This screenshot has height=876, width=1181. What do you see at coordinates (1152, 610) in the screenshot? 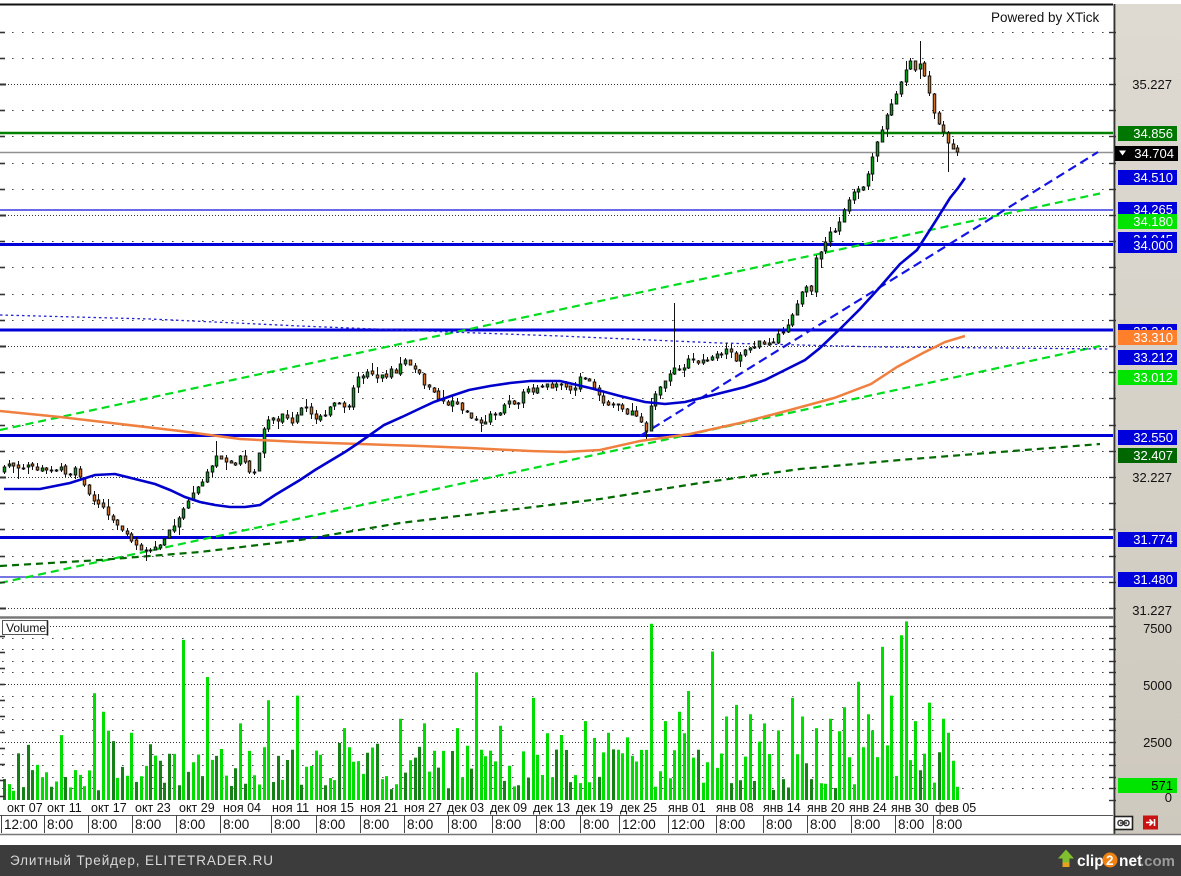
I see `svg-text: 31.227` at bounding box center [1152, 610].